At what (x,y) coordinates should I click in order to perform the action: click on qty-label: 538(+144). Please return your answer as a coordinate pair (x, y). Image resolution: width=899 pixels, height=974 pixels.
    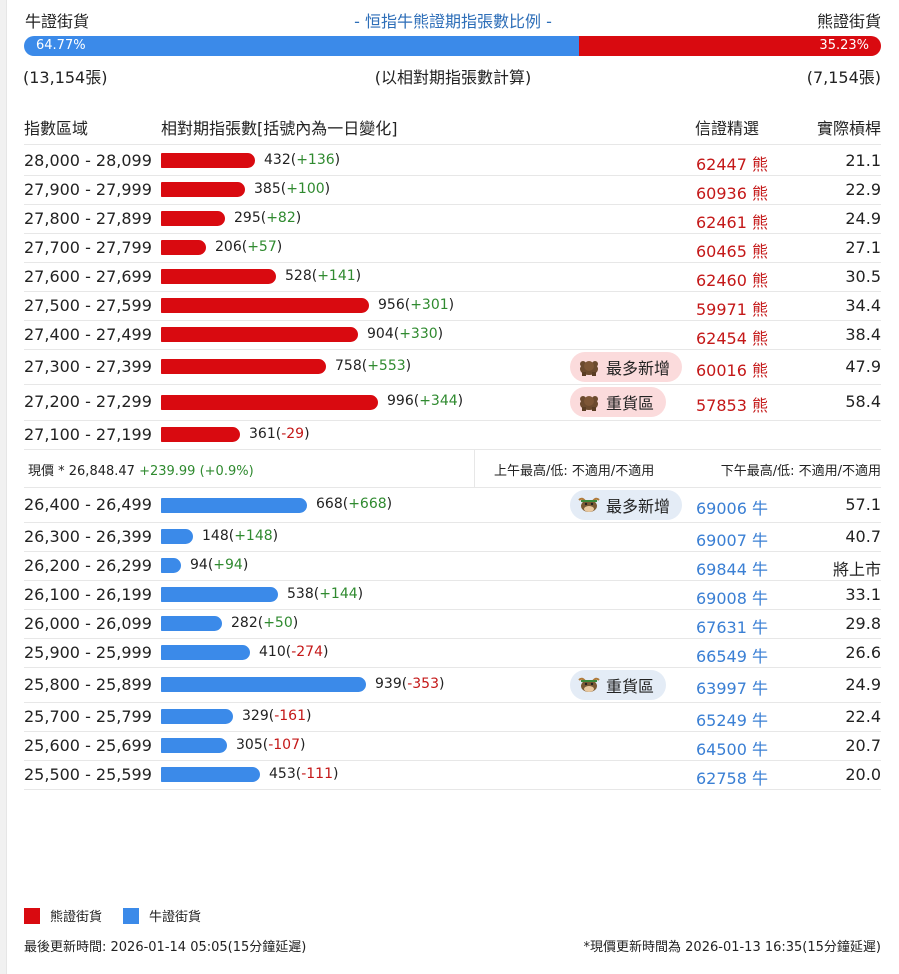
    Looking at the image, I should click on (325, 593).